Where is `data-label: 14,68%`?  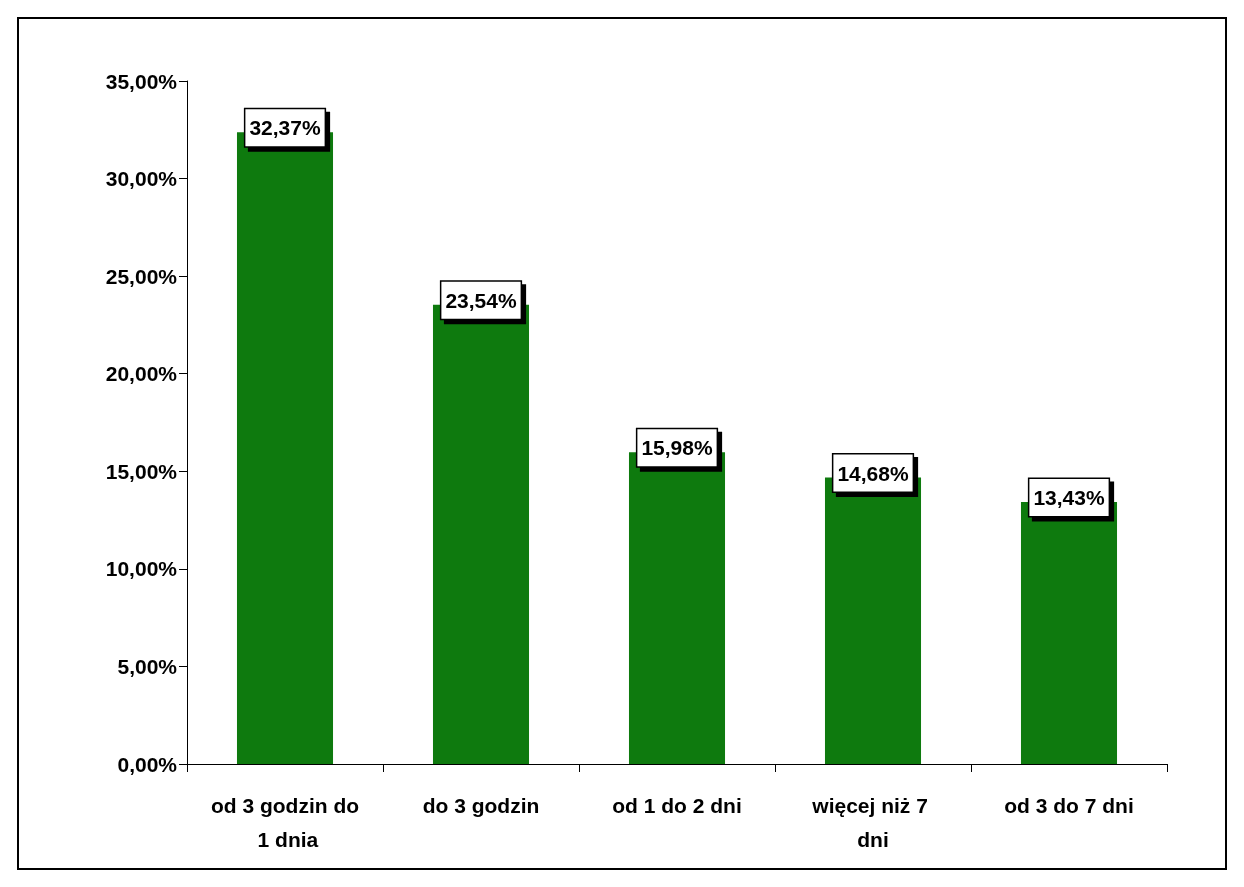
data-label: 14,68% is located at coordinates (873, 473).